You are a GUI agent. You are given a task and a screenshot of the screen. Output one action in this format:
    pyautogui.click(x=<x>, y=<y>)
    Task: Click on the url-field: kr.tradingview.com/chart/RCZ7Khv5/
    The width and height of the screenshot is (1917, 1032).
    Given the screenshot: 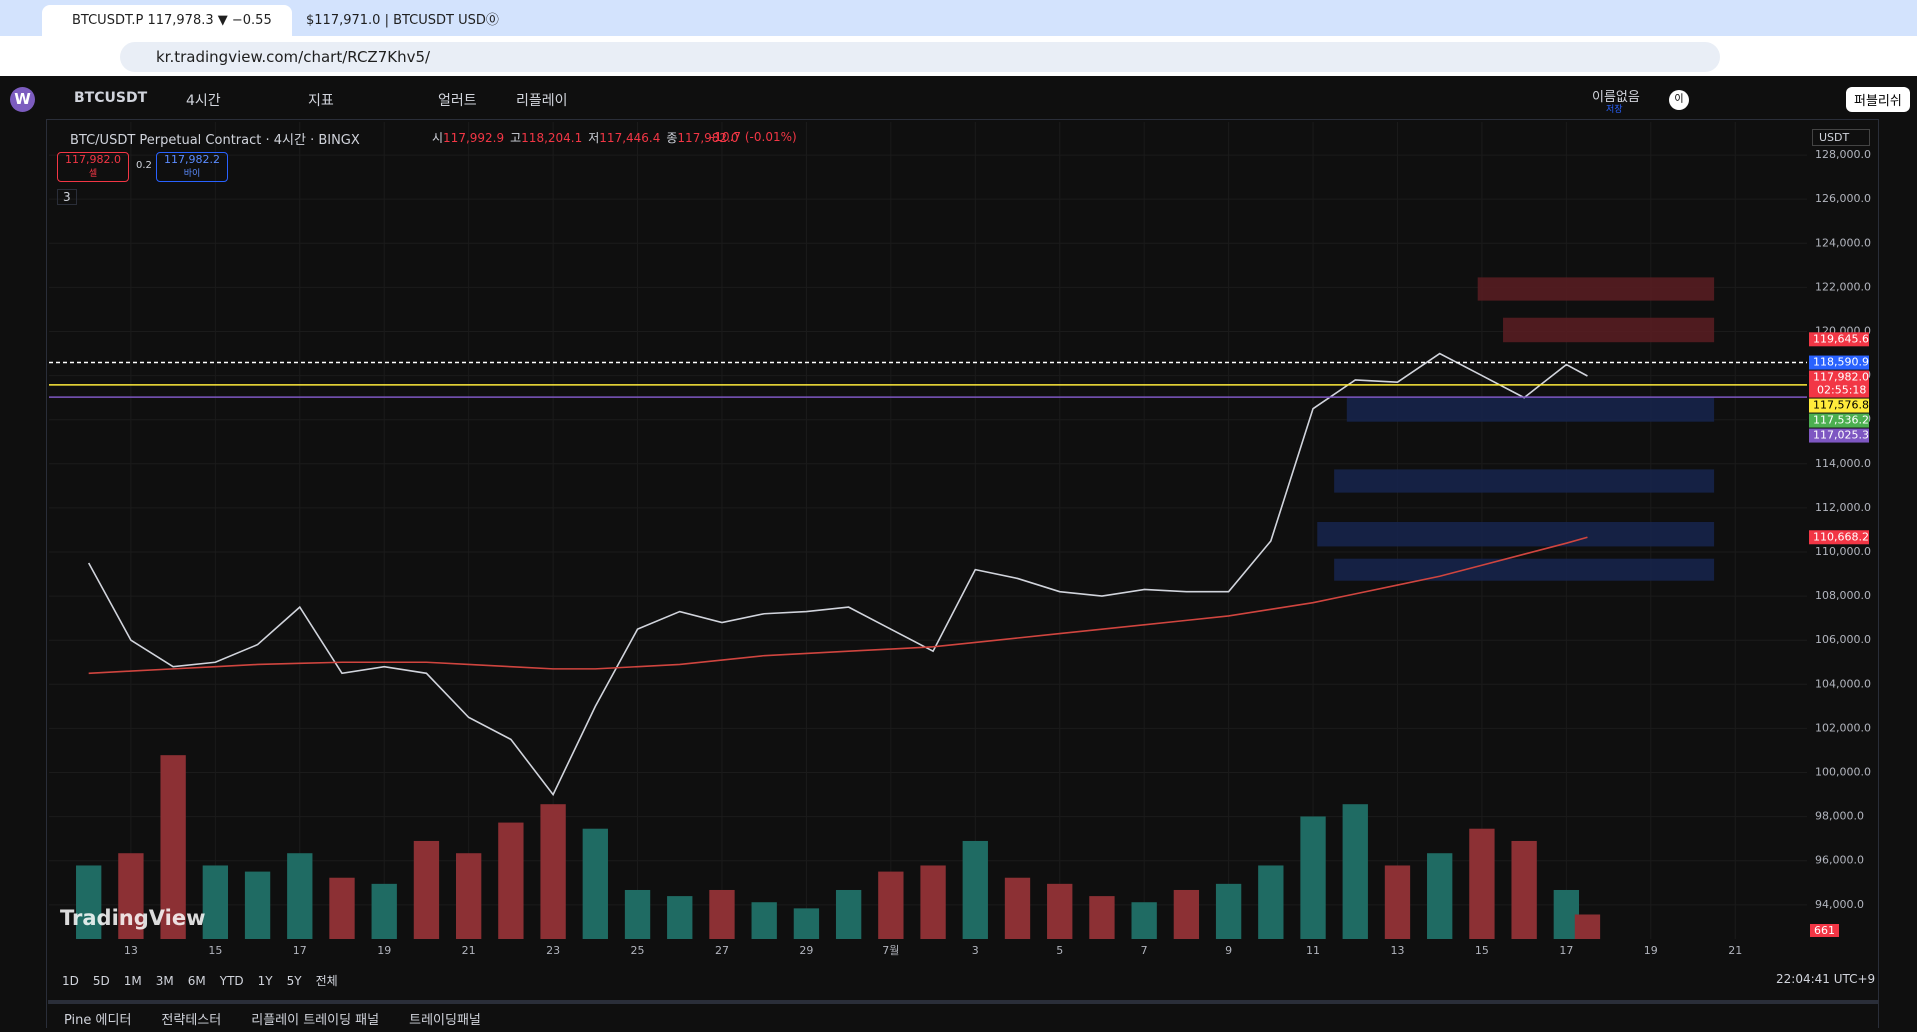 What is the action you would take?
    pyautogui.click(x=920, y=57)
    